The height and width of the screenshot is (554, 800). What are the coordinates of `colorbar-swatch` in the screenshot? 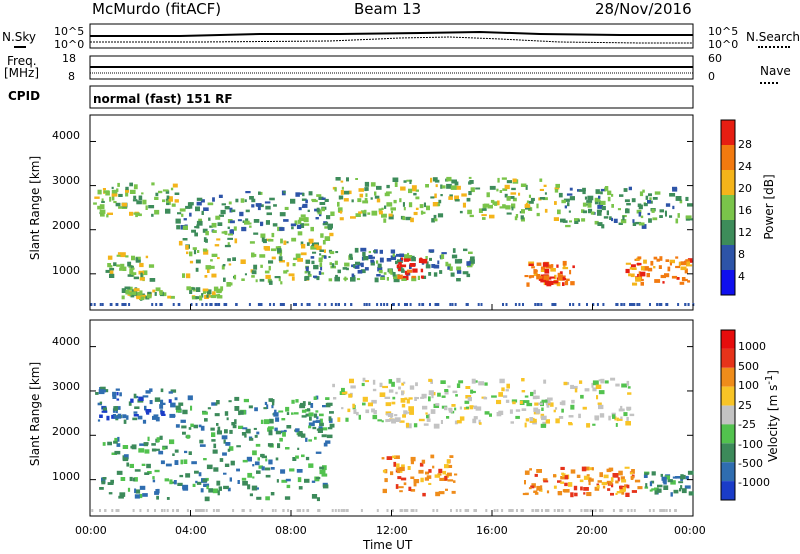 It's located at (728, 157).